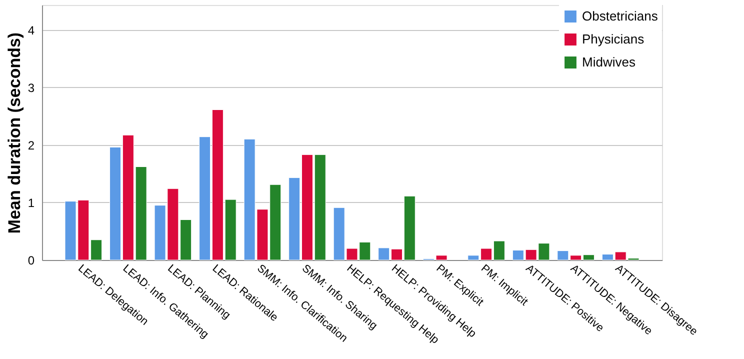  Describe the element at coordinates (609, 62) in the screenshot. I see `legend-label: Midwives` at that location.